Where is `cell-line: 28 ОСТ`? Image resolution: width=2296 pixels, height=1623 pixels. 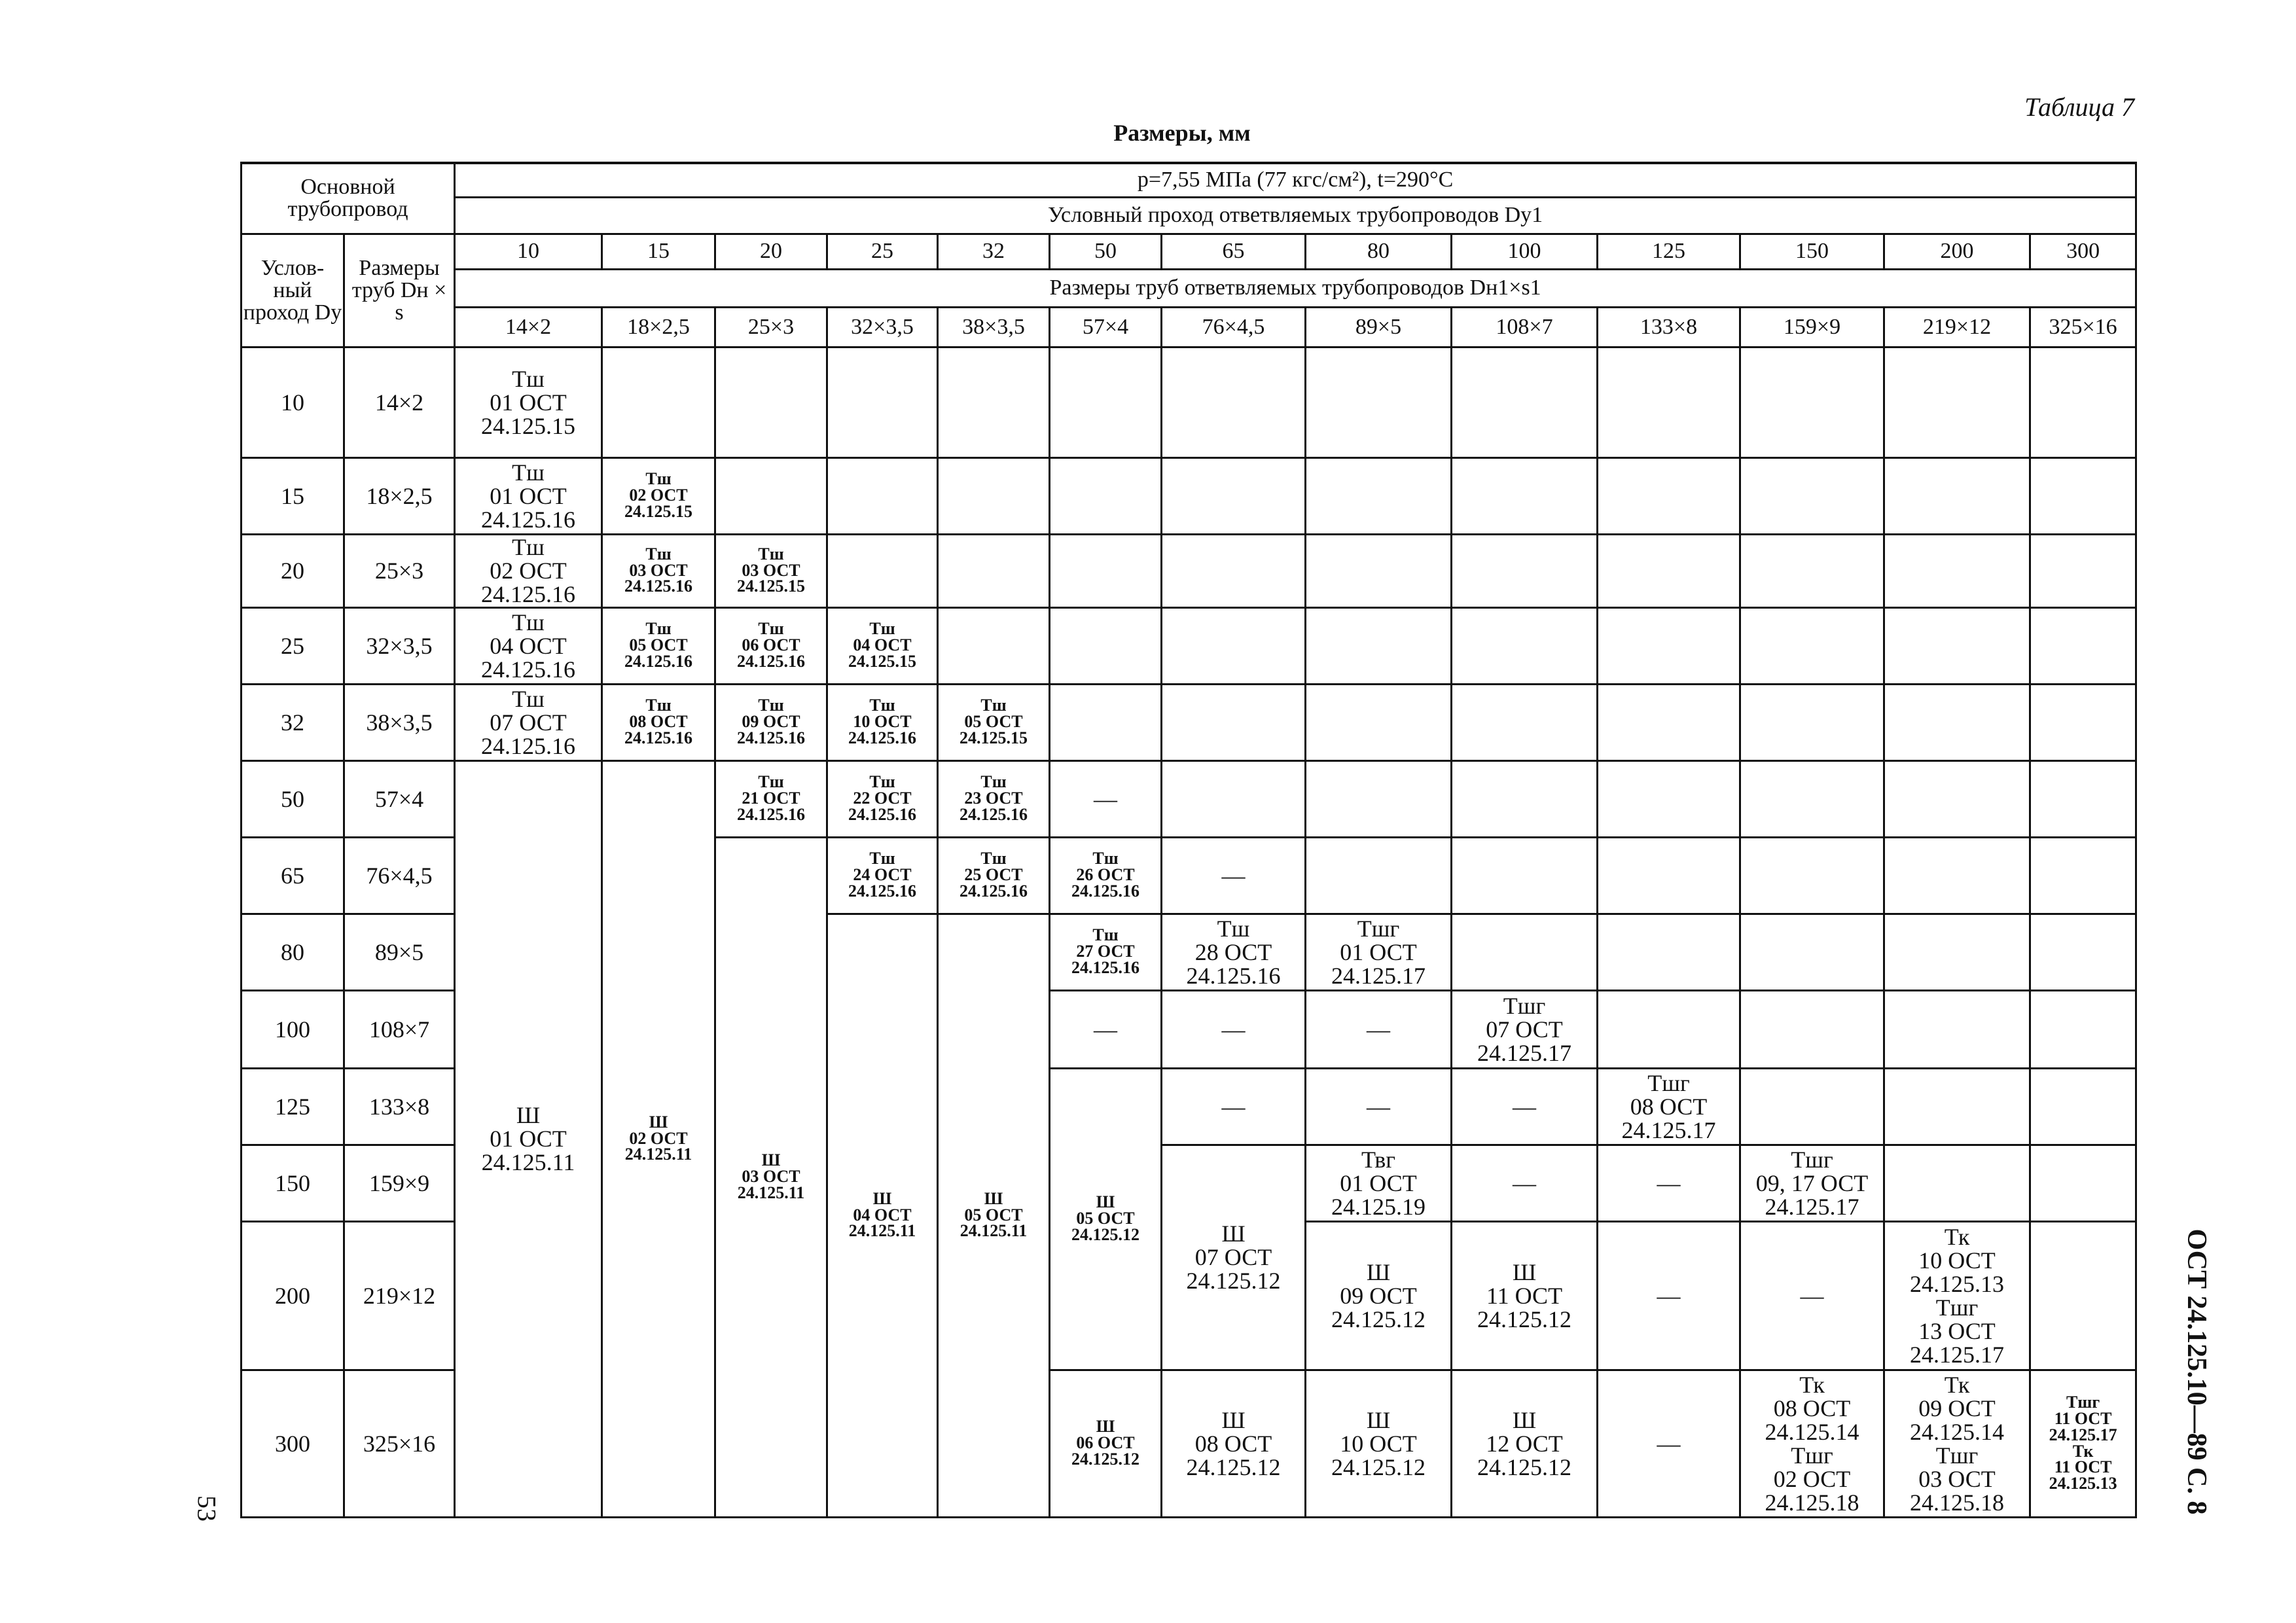 cell-line: 28 ОСТ is located at coordinates (1233, 952).